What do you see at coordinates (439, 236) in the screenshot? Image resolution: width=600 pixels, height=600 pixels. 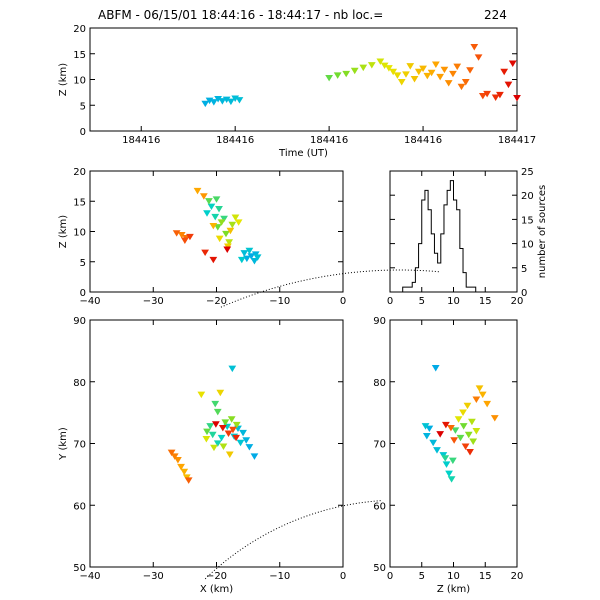 I see `histogram-outline` at bounding box center [439, 236].